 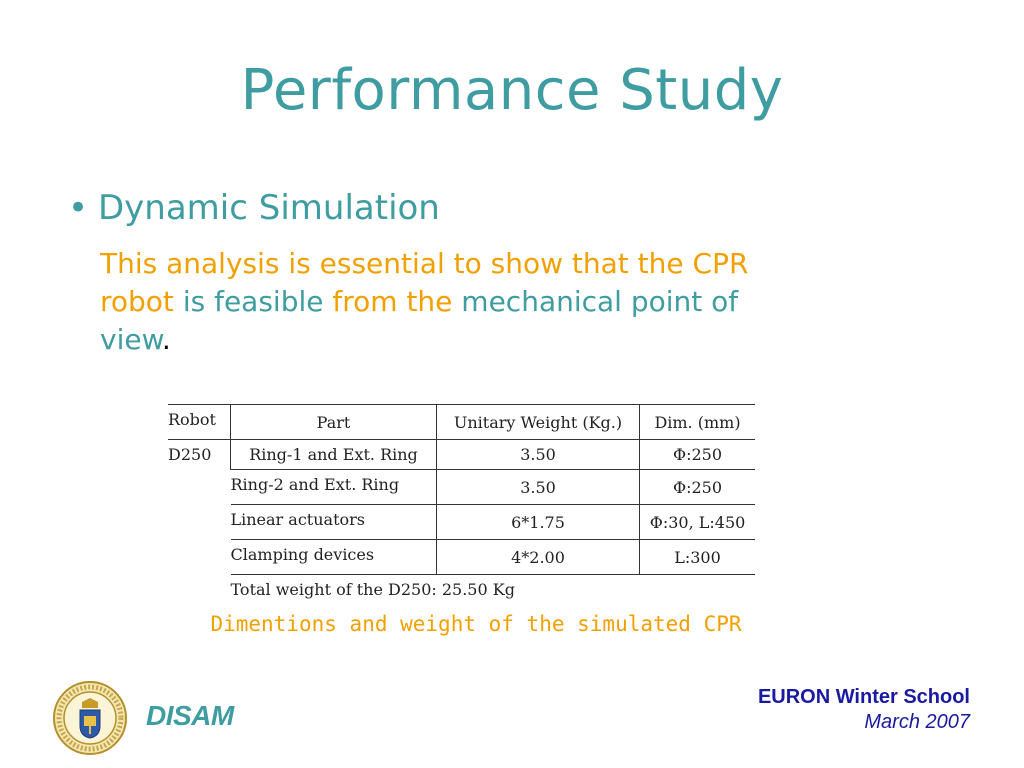 I want to click on cell-dim: L:300, so click(x=697, y=557).